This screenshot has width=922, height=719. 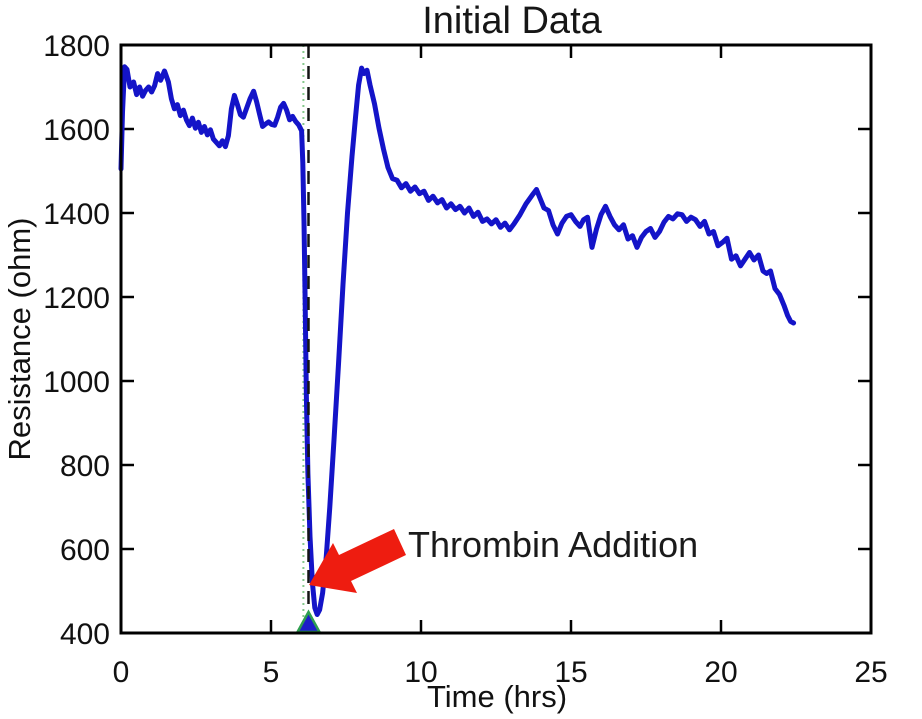 I want to click on y-tick-label: 1000, so click(x=76, y=382).